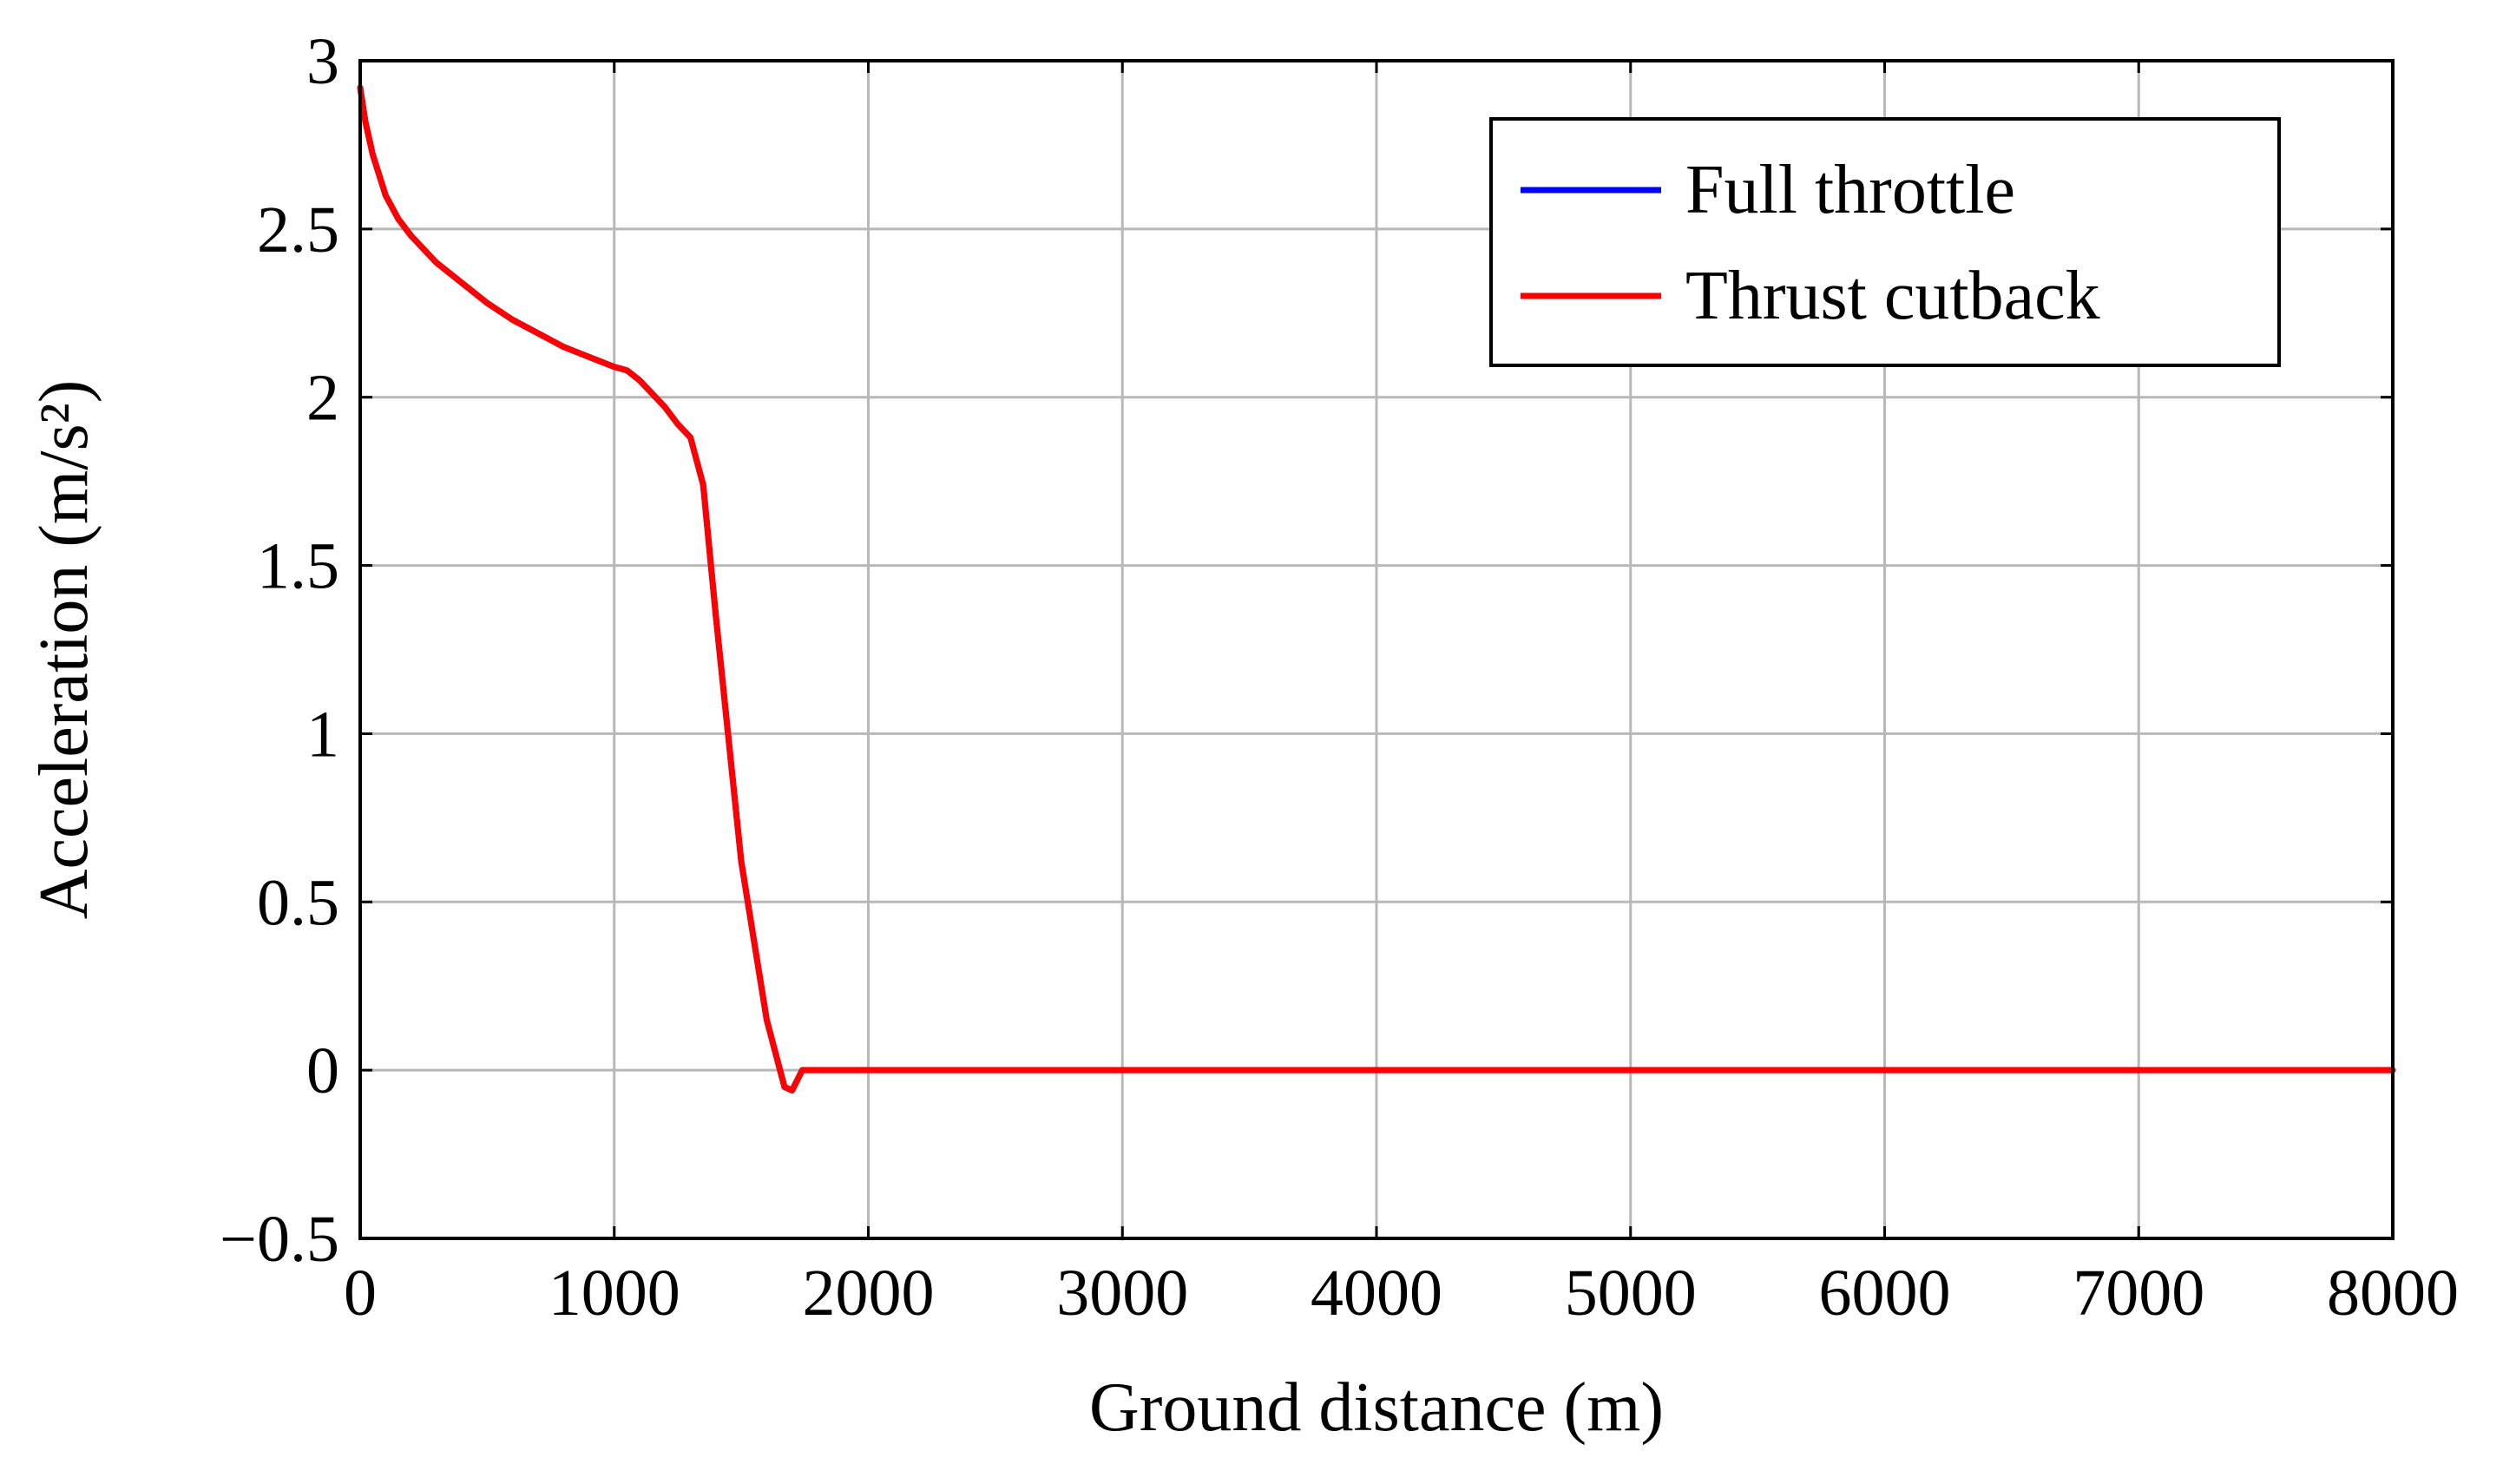  What do you see at coordinates (64, 649) in the screenshot?
I see `y-axis-label: Acceleration (m/s²)` at bounding box center [64, 649].